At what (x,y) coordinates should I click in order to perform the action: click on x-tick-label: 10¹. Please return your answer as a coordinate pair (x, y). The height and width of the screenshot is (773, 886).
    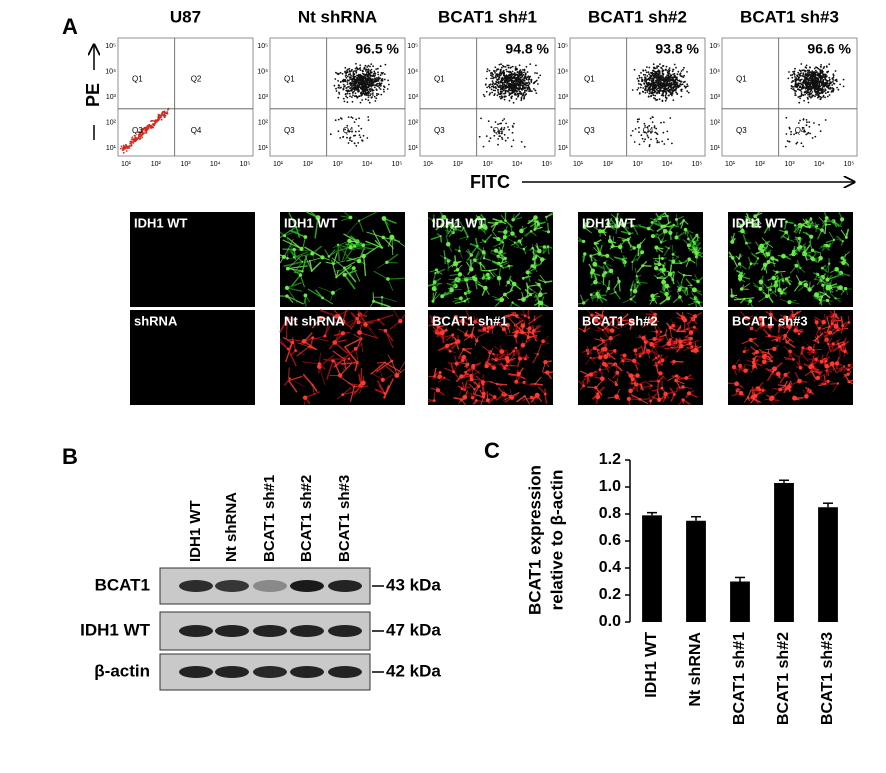
    Looking at the image, I should click on (428, 164).